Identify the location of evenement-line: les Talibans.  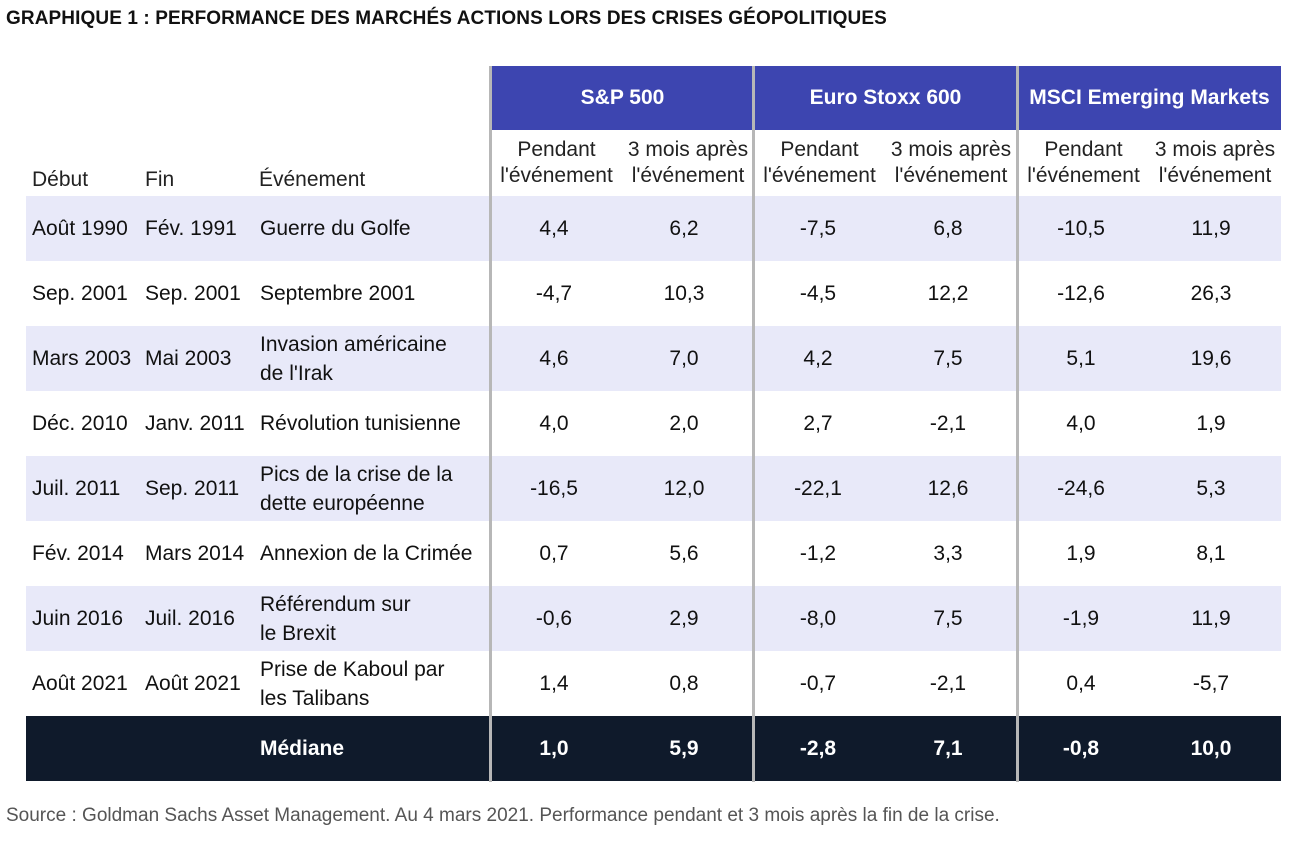
(315, 698).